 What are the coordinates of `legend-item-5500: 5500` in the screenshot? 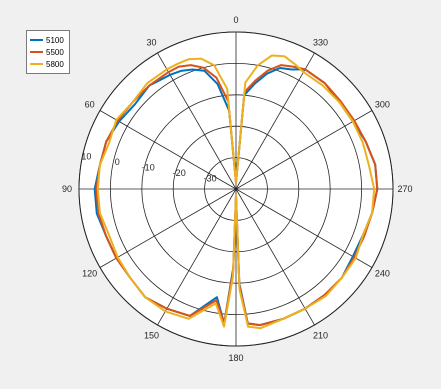 It's located at (48, 52).